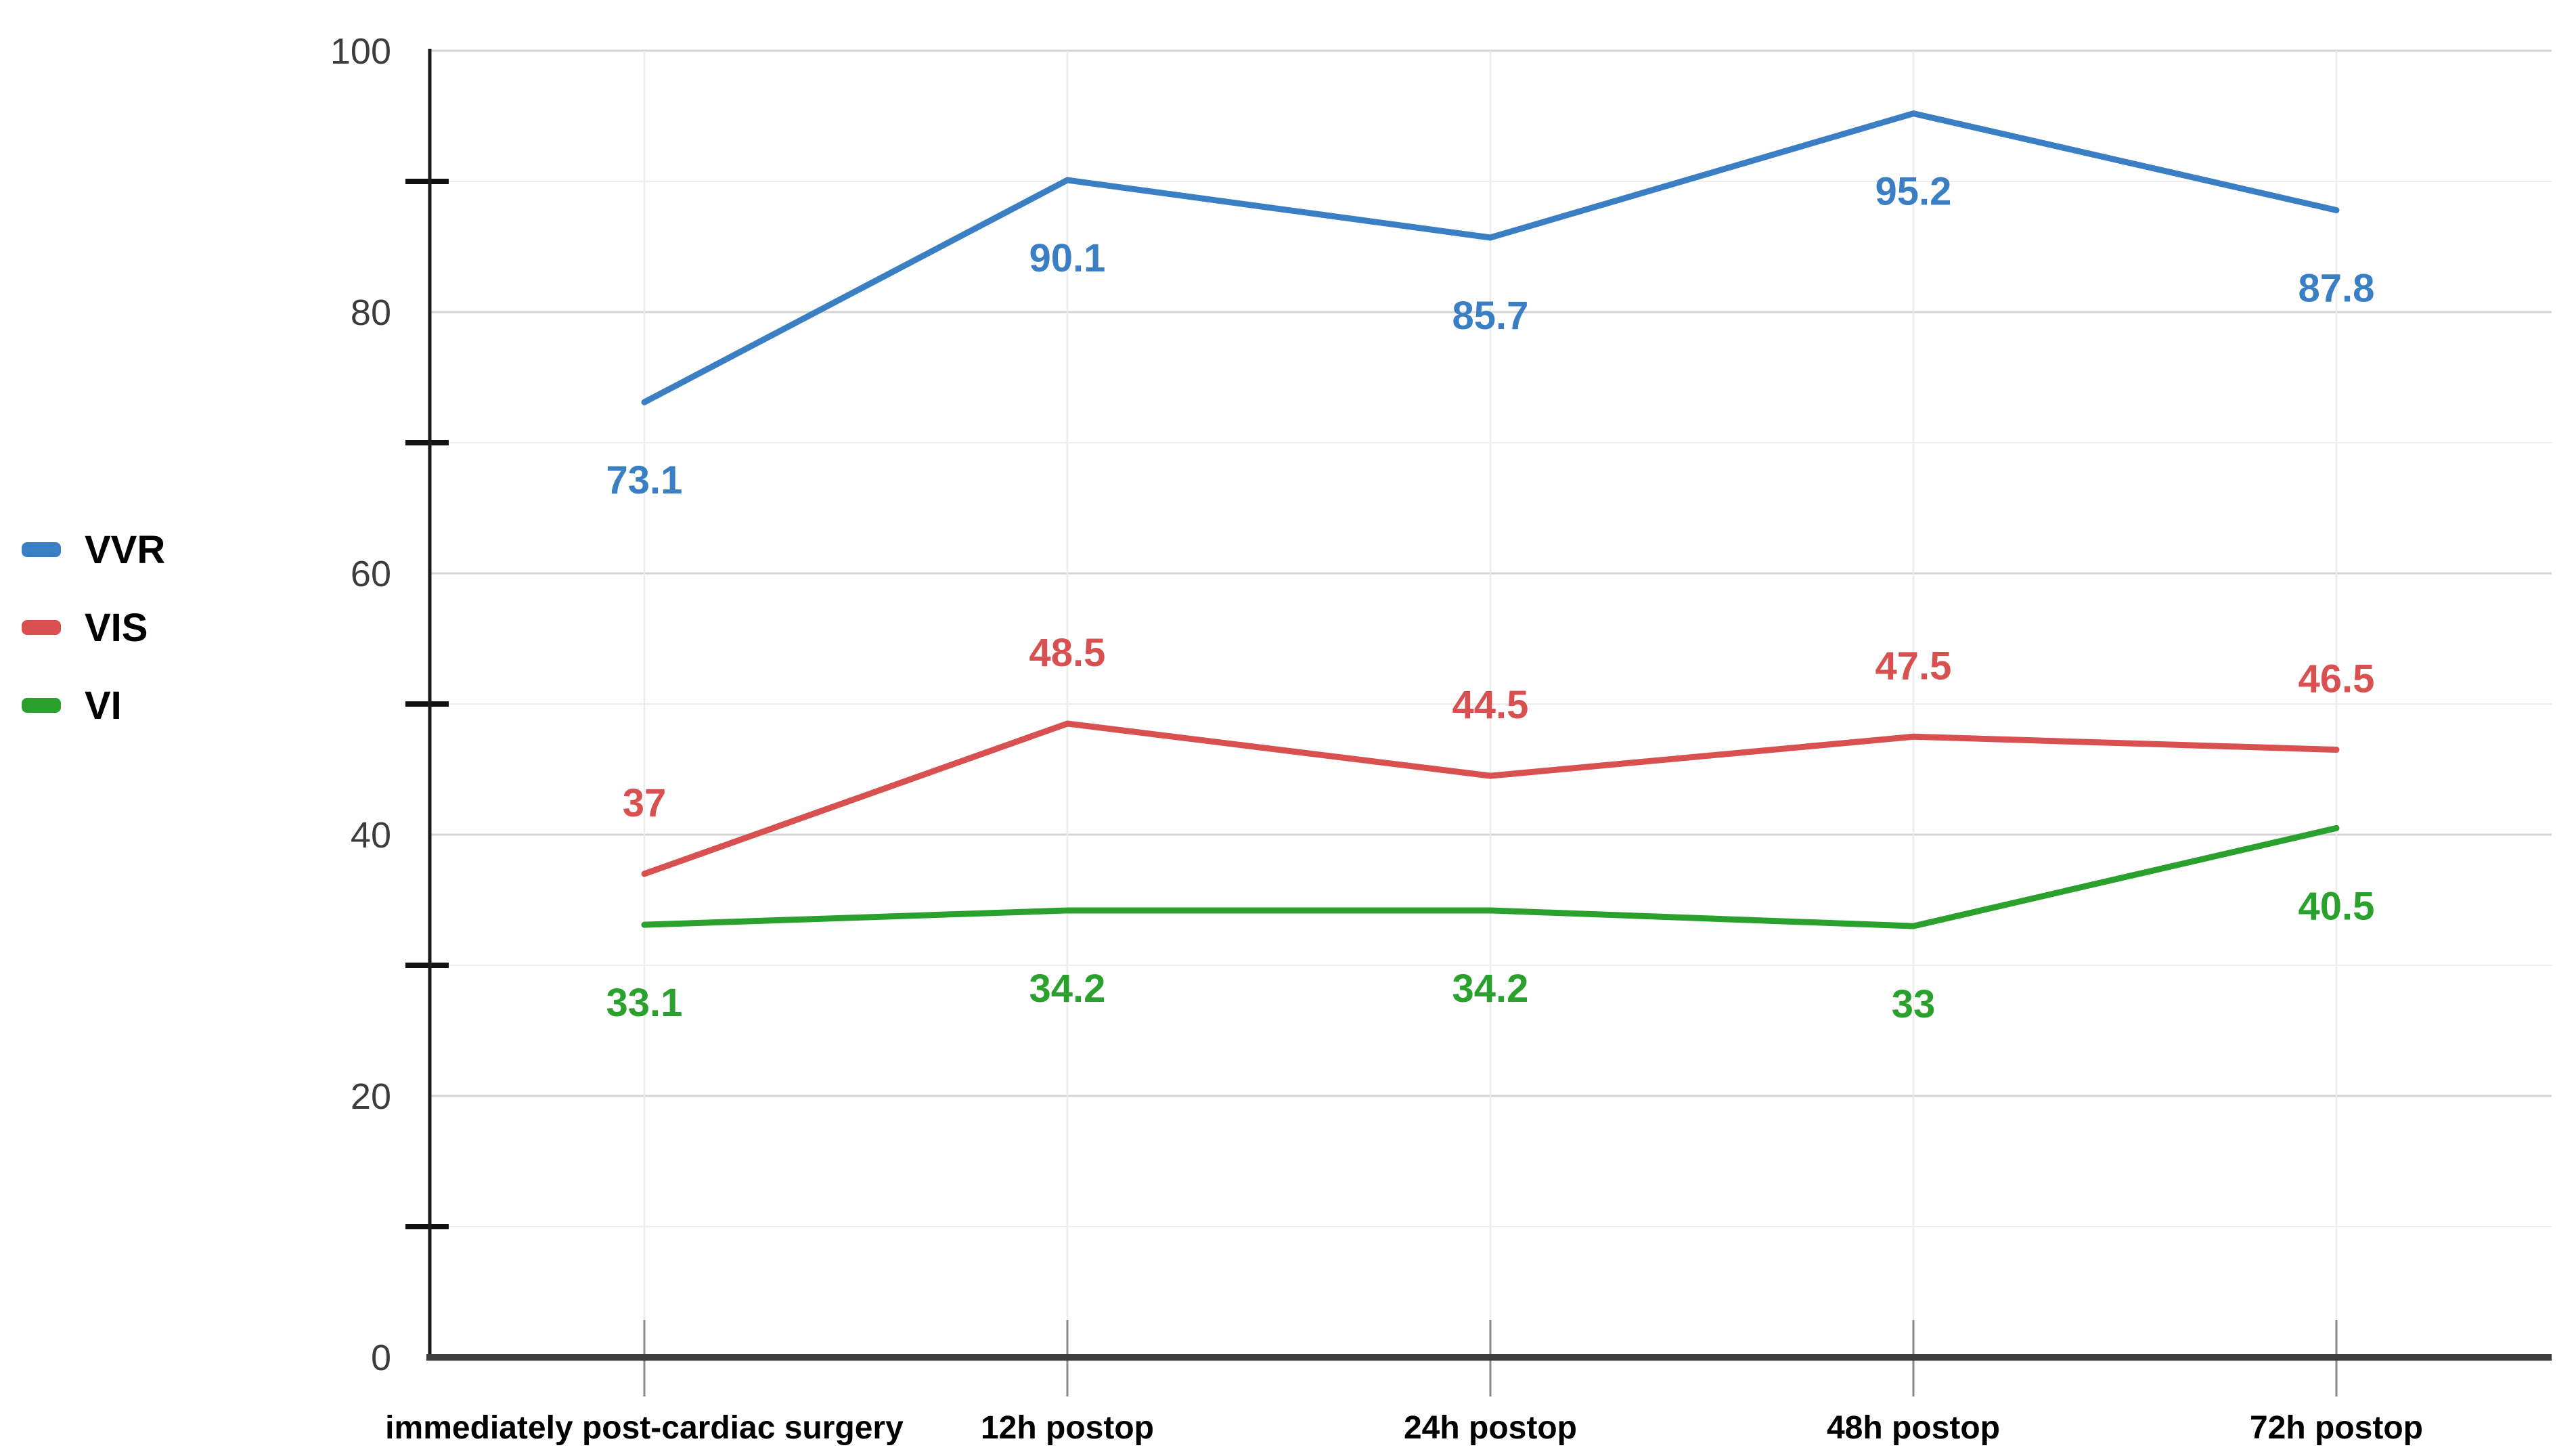 This screenshot has height=1452, width=2576. I want to click on legend-label-vvr: VVR, so click(125, 550).